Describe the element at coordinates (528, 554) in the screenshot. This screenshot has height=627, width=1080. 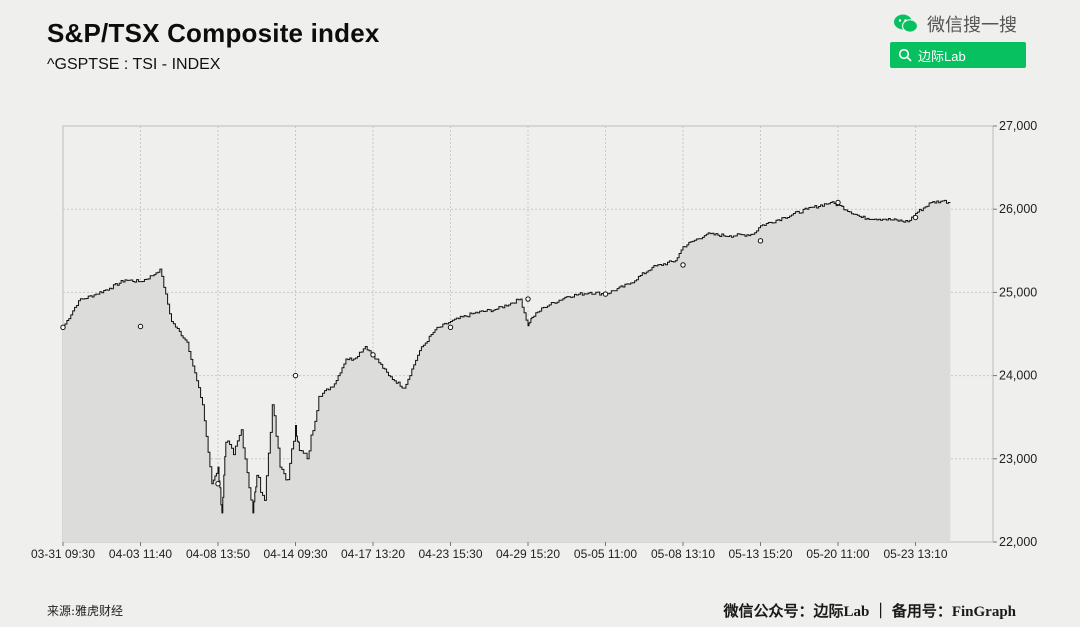
I see `x-tick-label: 04-29 15:20` at that location.